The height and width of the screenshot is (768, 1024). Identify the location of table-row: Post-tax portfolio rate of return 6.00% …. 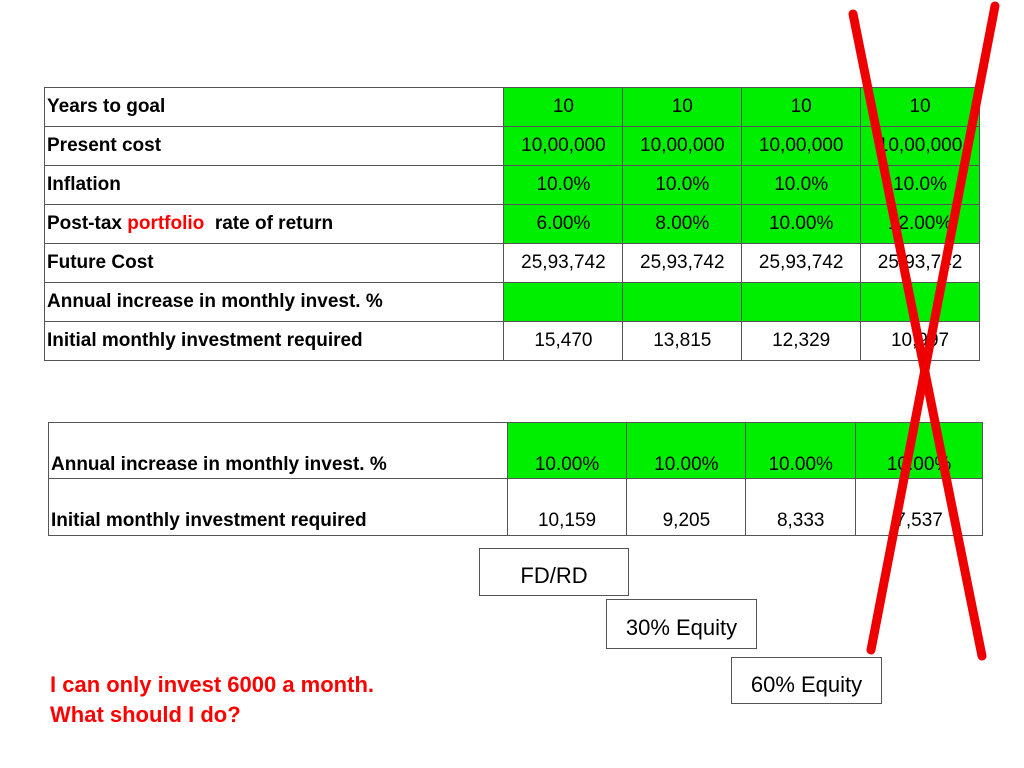
(511, 224).